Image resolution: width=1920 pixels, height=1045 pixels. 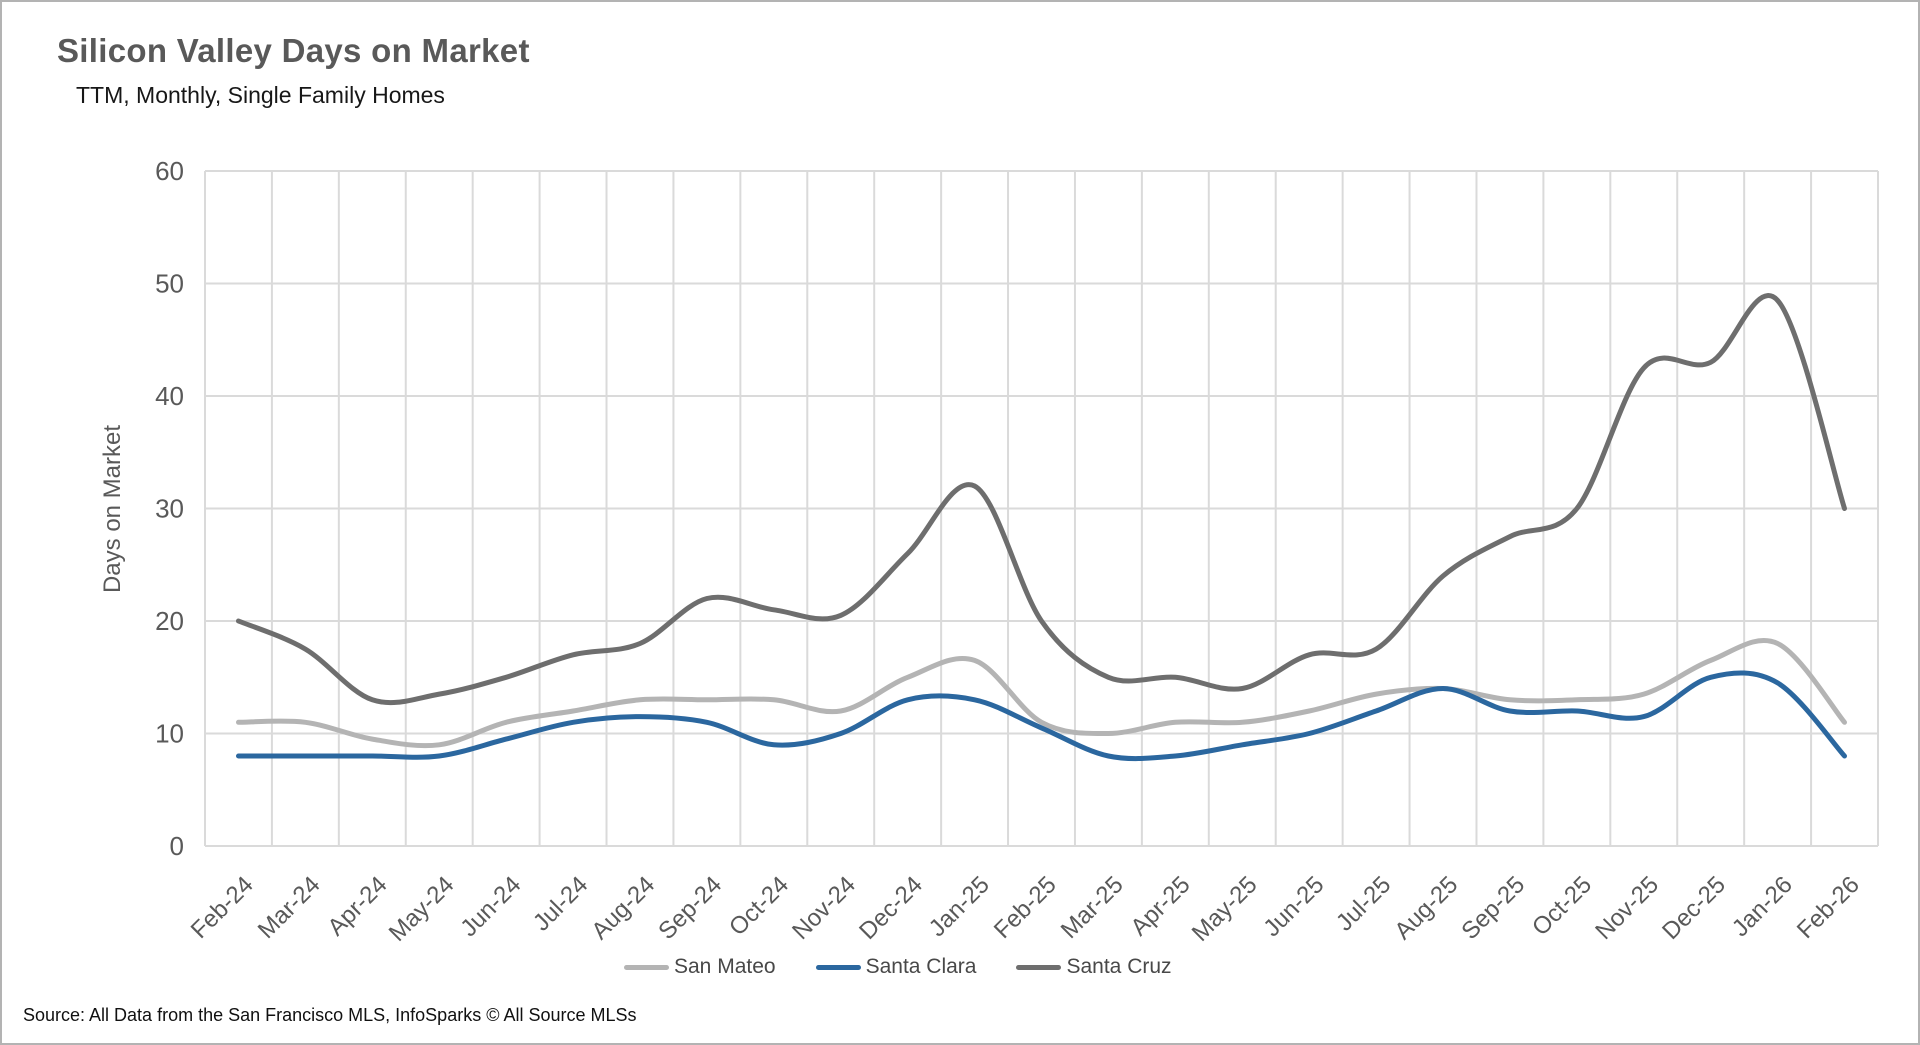 I want to click on chart-legend: San Mateo Santa Clara Santa Cruz, so click(x=898, y=967).